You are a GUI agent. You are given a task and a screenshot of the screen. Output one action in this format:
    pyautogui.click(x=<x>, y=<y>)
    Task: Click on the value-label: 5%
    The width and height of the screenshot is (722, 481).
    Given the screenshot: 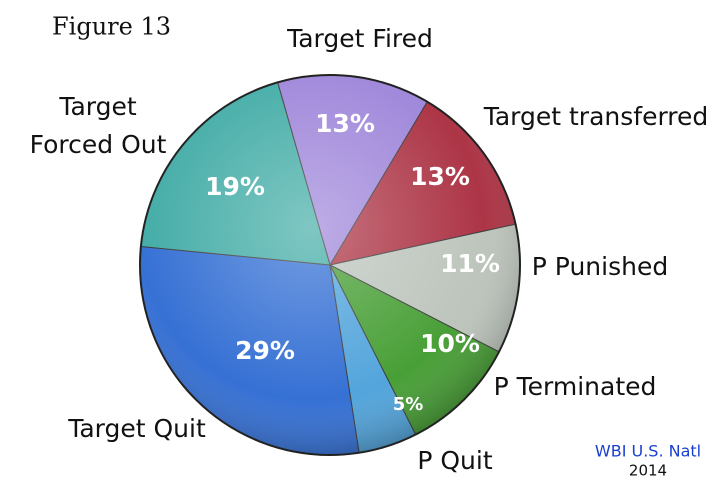 What is the action you would take?
    pyautogui.click(x=408, y=404)
    